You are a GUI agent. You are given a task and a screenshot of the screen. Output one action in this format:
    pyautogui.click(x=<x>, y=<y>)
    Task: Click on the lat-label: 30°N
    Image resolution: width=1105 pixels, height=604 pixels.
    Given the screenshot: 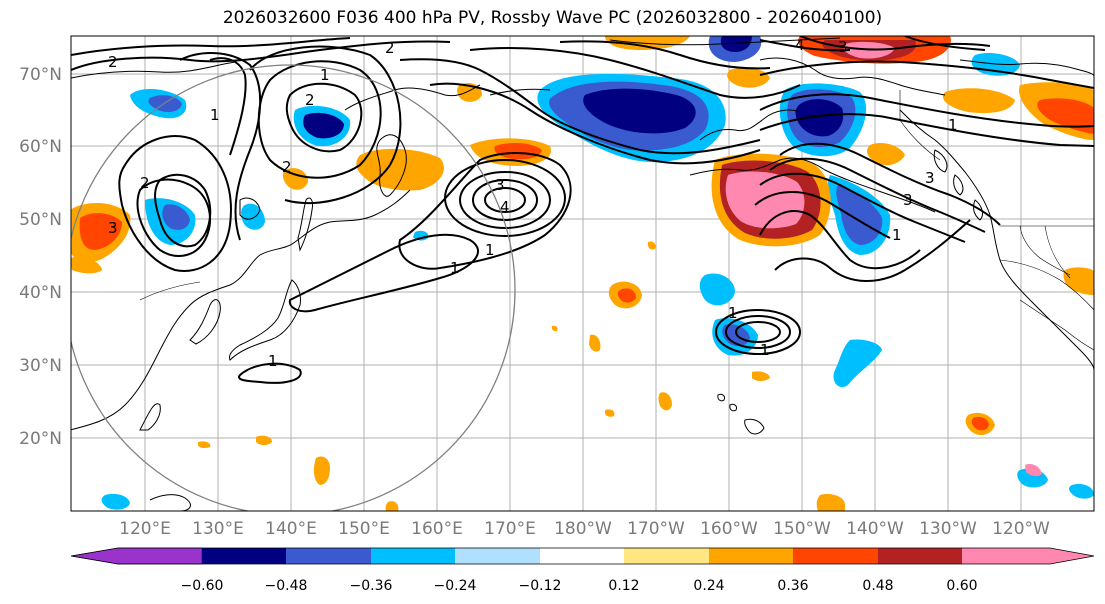 What is the action you would take?
    pyautogui.click(x=40, y=366)
    